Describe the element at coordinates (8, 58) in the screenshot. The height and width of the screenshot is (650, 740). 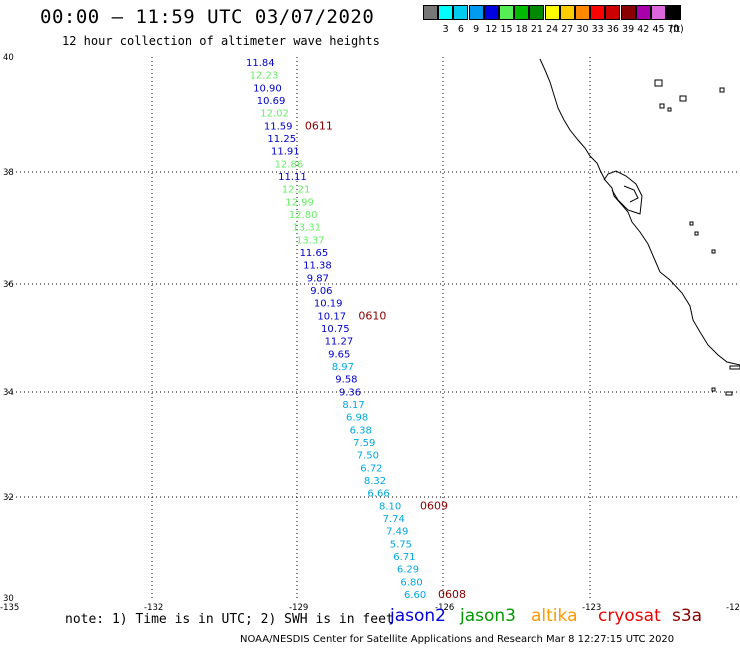
I see `lat-label: 40` at that location.